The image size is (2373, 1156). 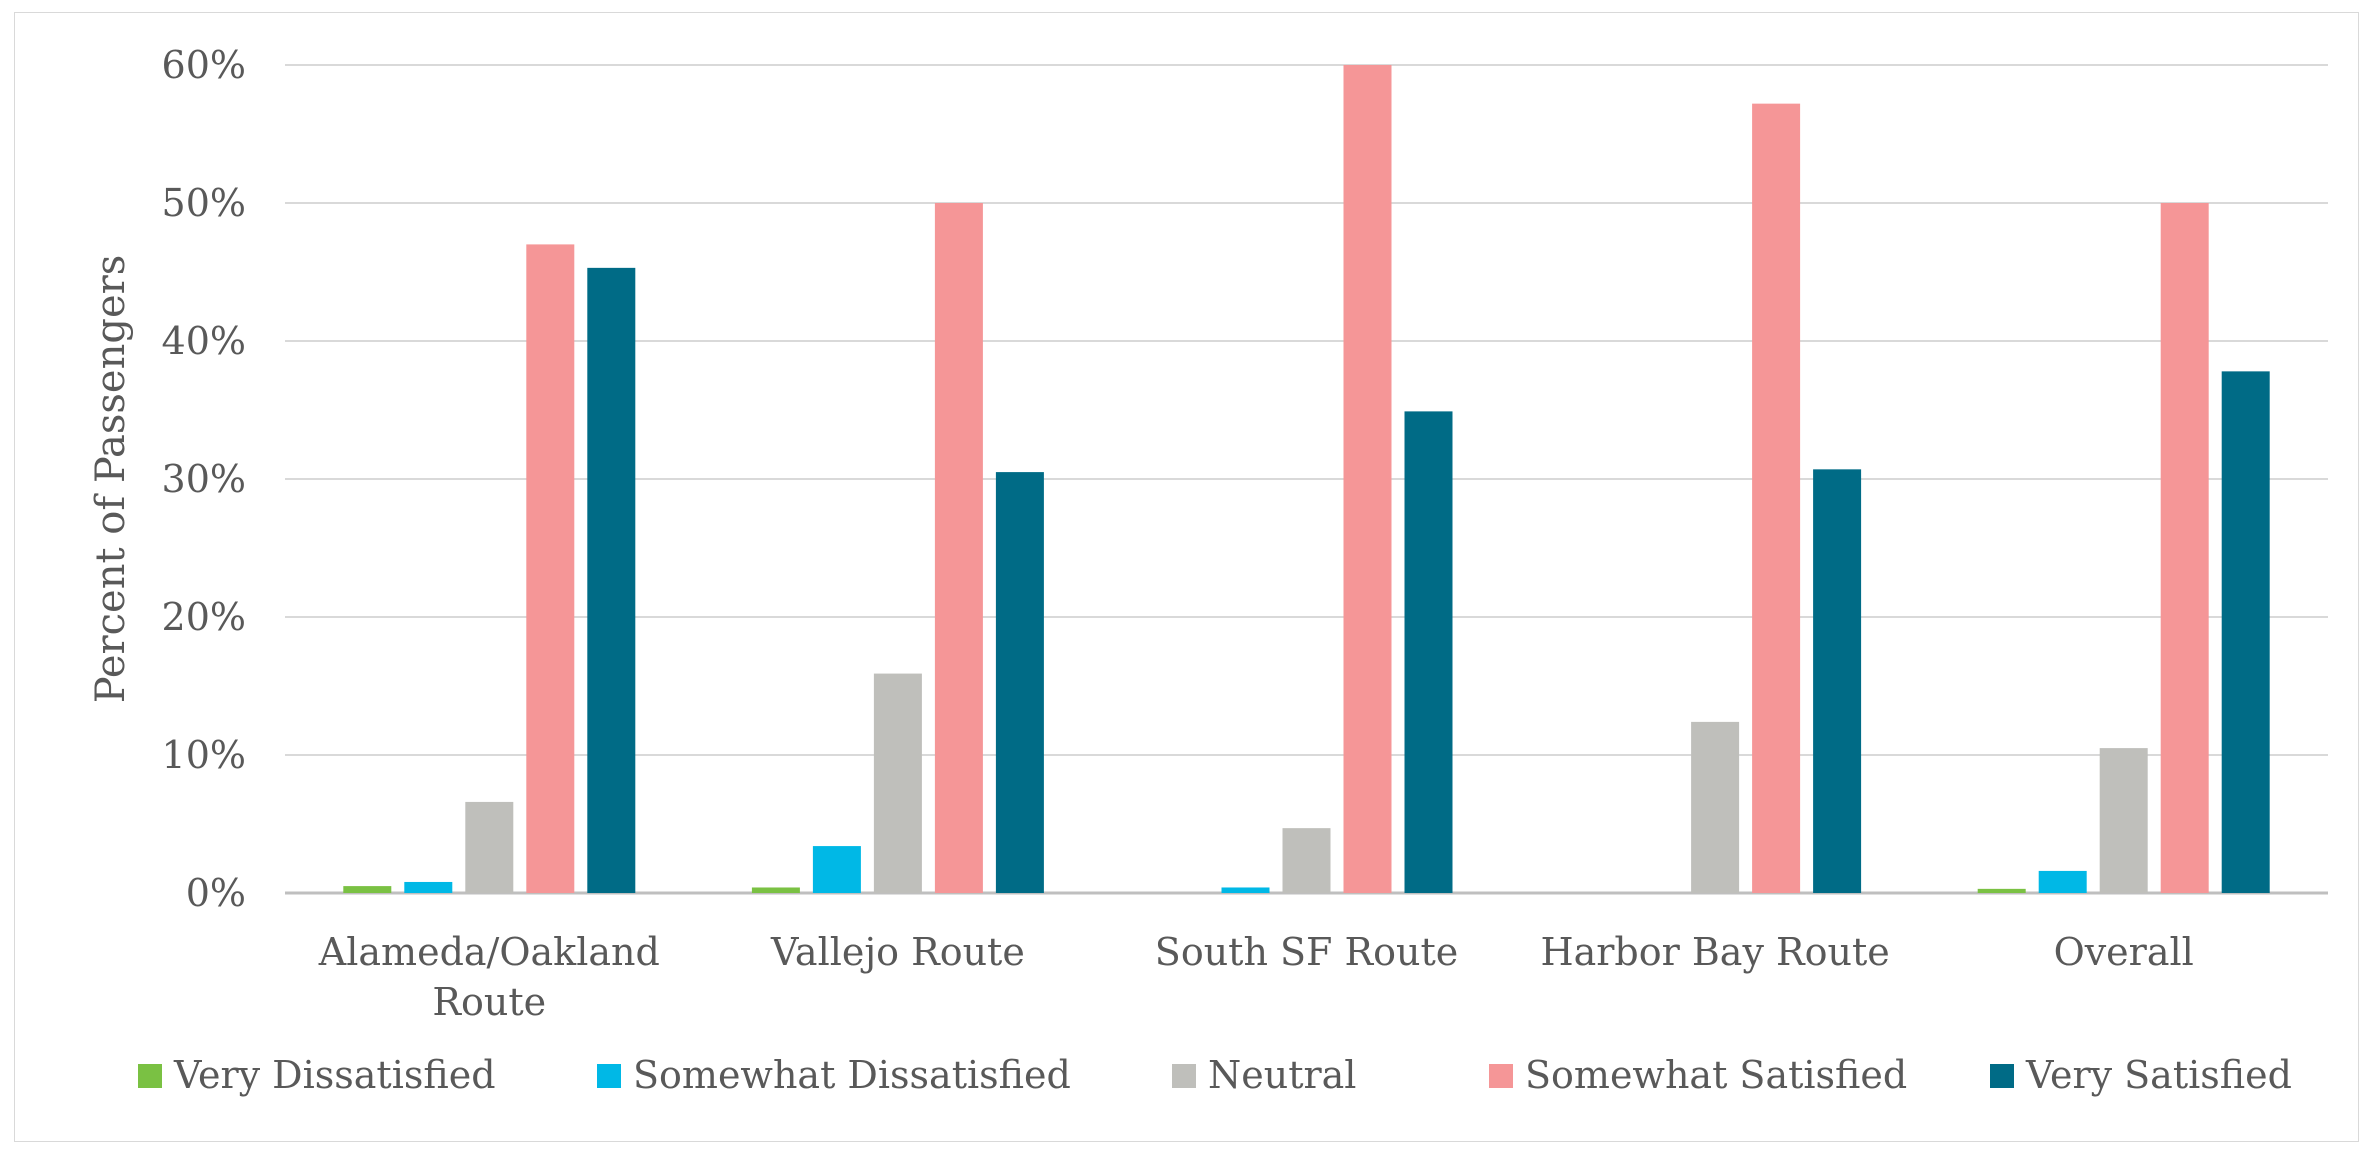 I want to click on y-tick-label: 20%, so click(x=204, y=617).